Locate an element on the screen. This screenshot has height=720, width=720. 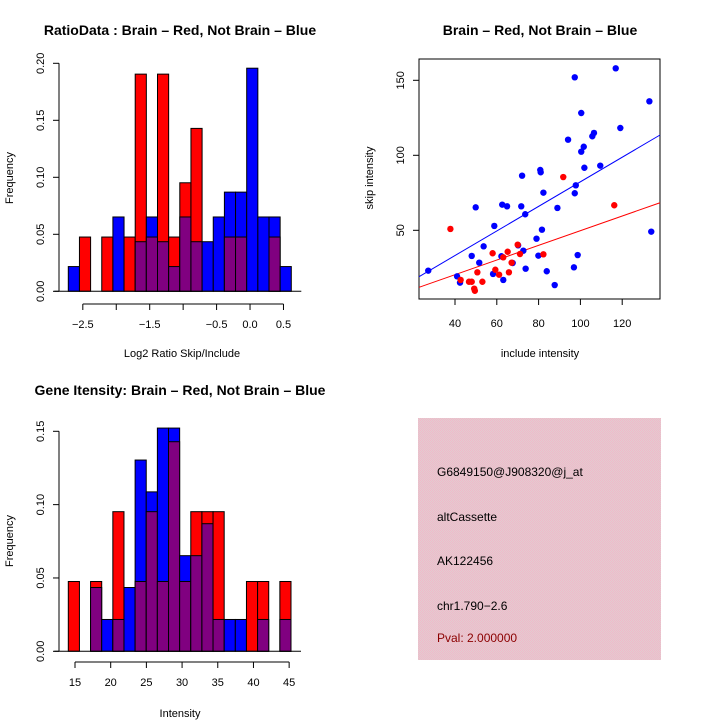
probe-id-text: G6849150@J908320@j_at is located at coordinates (510, 472).